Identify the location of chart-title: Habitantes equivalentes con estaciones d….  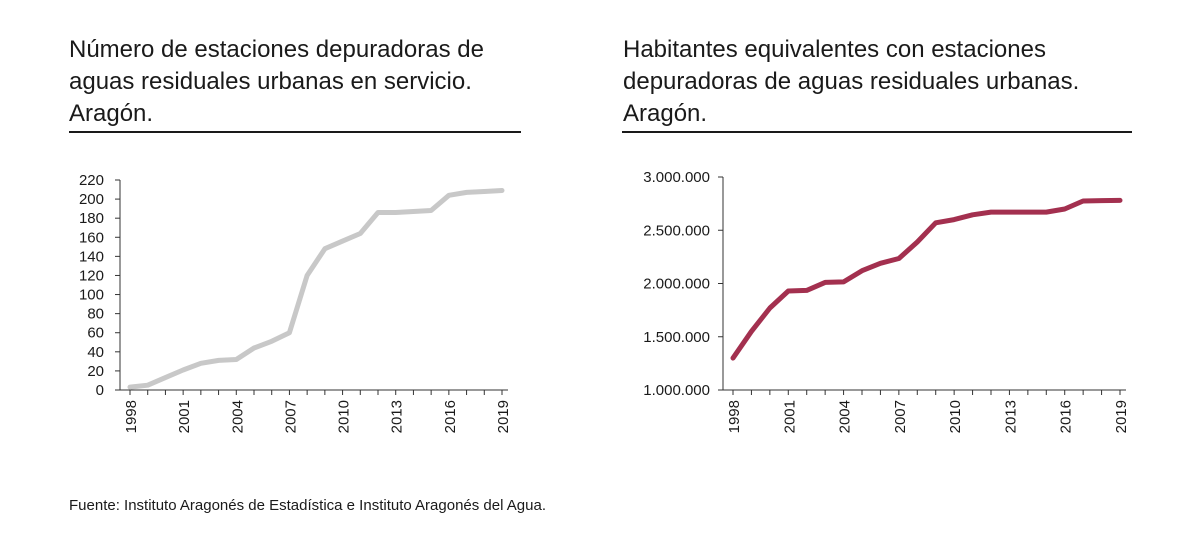
(851, 81).